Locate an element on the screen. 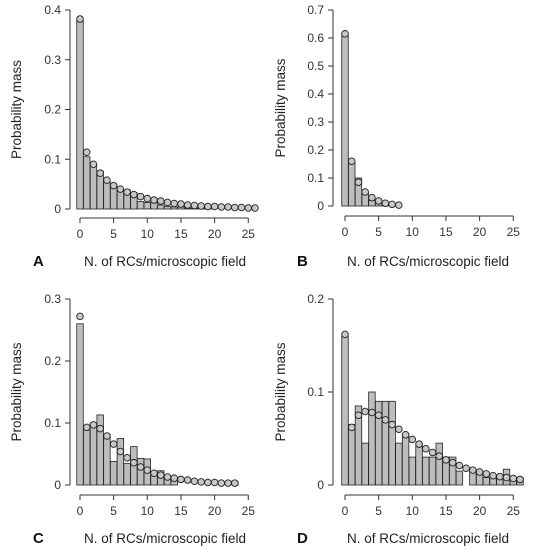 The image size is (545, 550). y-tick-label: 0.4 is located at coordinates (315, 94).